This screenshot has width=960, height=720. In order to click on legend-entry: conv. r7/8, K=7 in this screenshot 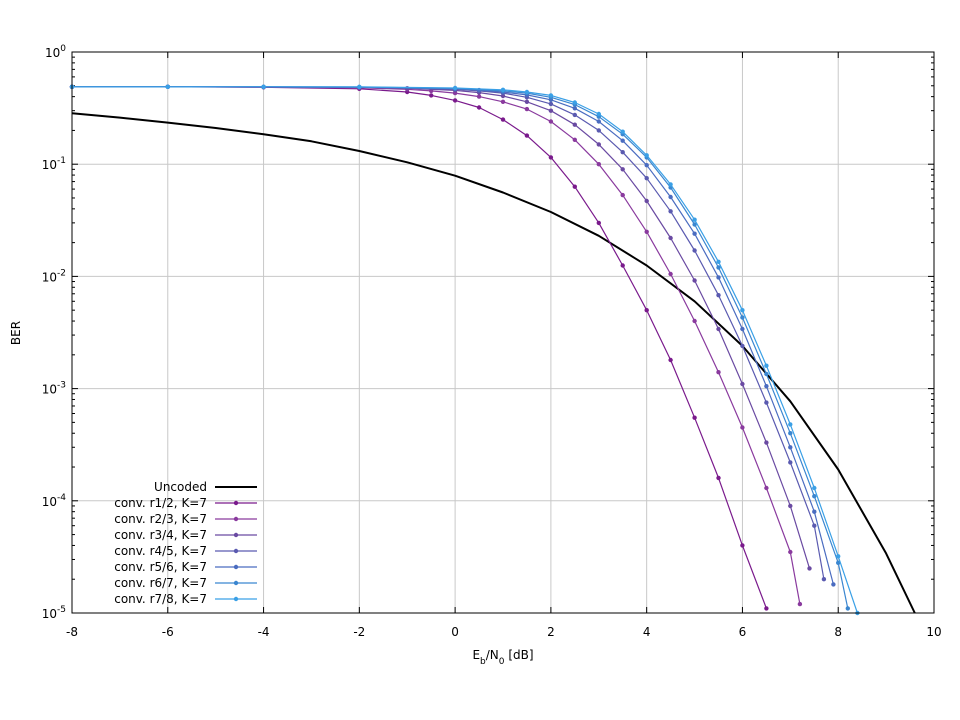, I will do `click(185, 599)`.